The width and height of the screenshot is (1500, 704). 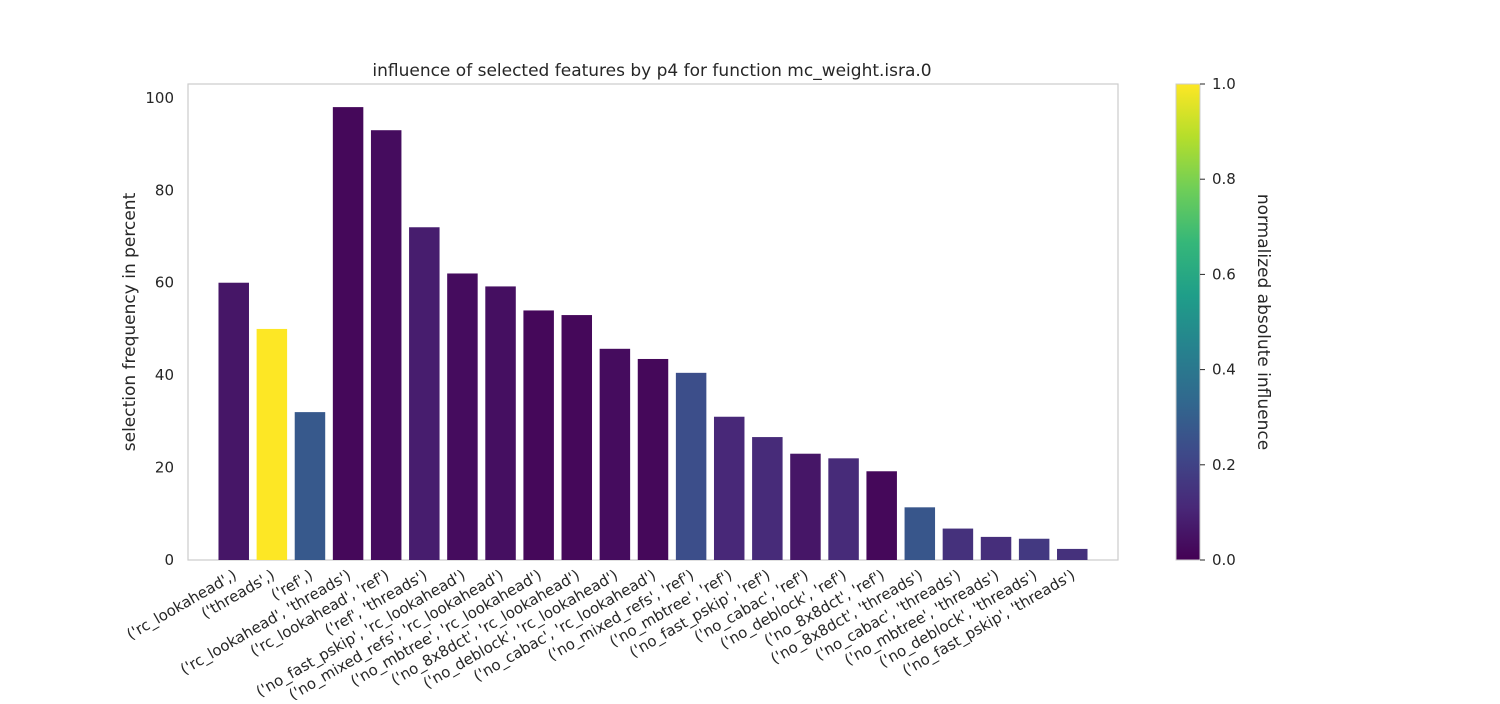 What do you see at coordinates (1224, 274) in the screenshot?
I see `colorbar-tick-label-3: 0.6` at bounding box center [1224, 274].